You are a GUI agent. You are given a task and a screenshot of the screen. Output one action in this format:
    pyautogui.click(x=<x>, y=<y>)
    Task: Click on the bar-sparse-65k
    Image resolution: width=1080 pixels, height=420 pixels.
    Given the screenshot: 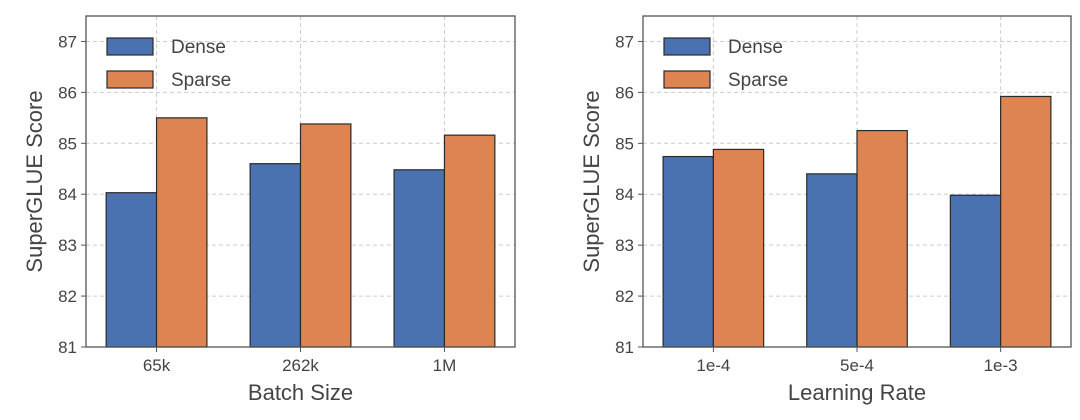 What is the action you would take?
    pyautogui.click(x=181, y=232)
    